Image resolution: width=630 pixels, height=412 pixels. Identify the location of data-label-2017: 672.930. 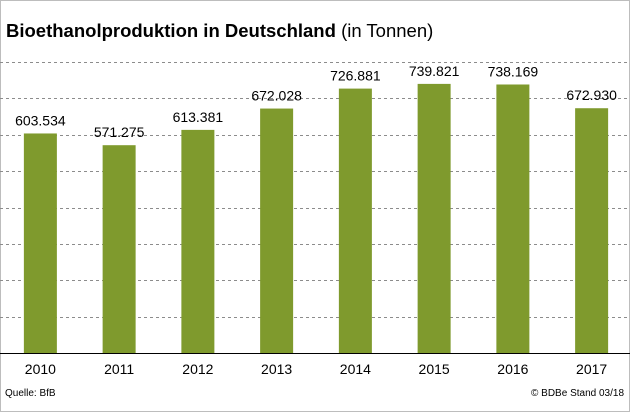
(591, 95).